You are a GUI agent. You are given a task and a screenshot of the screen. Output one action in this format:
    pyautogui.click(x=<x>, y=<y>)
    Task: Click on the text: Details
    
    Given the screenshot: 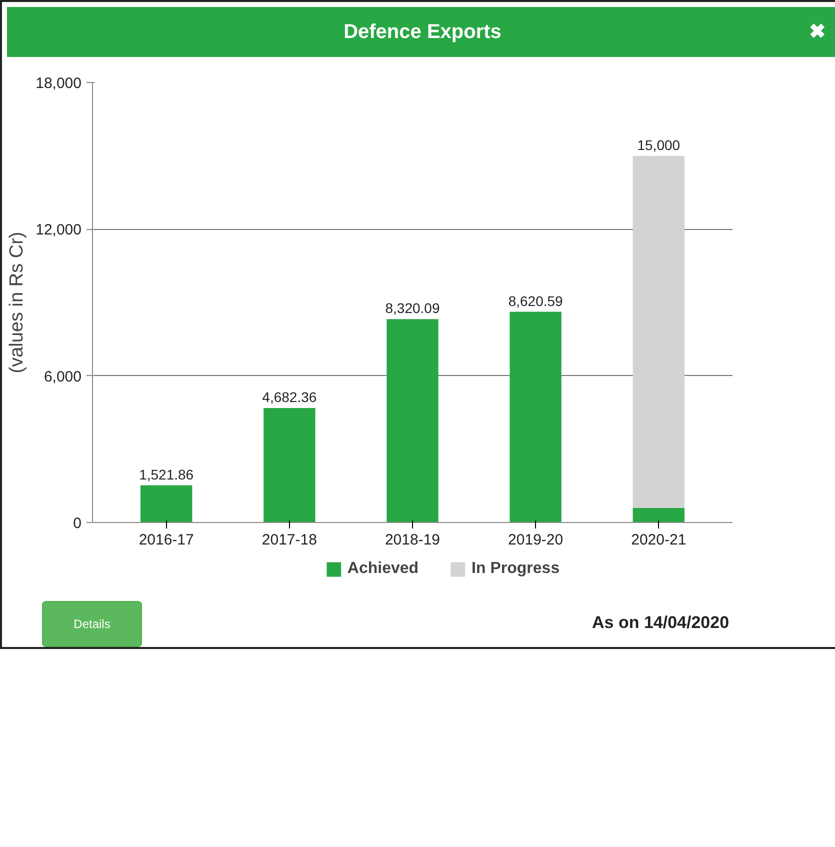 What is the action you would take?
    pyautogui.click(x=92, y=624)
    